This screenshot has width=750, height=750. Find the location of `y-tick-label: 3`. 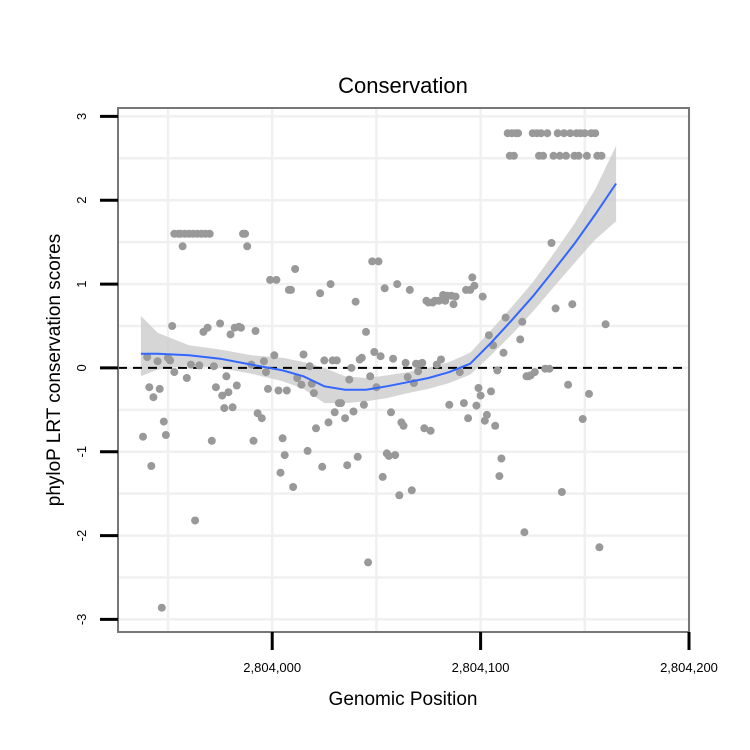

y-tick-label: 3 is located at coordinates (81, 116).